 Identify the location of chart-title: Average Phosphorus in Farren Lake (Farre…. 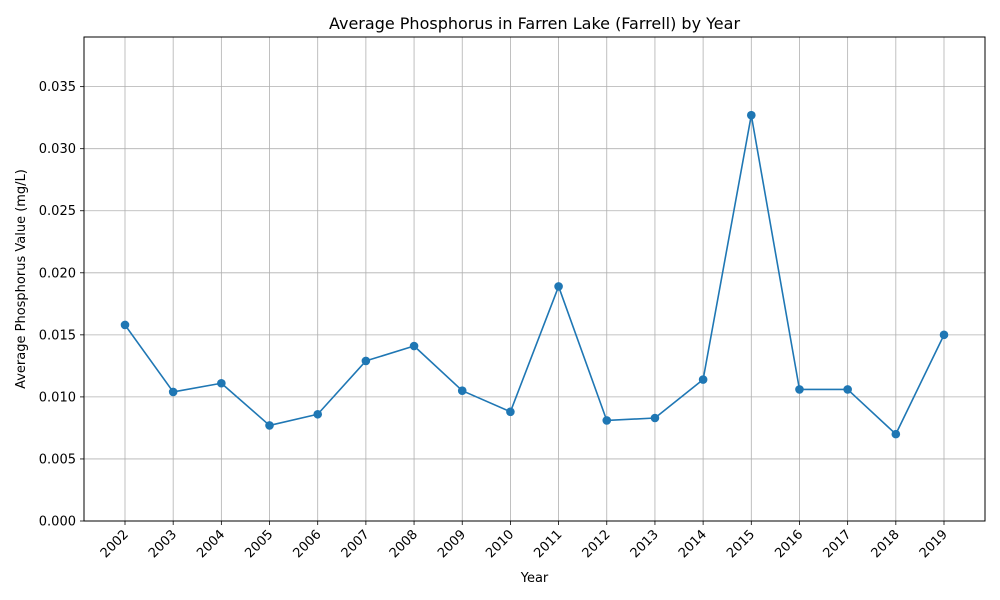
(534, 23).